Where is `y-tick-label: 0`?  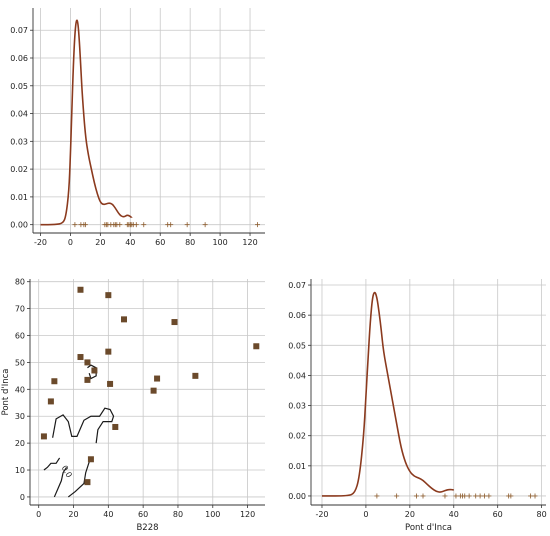
y-tick-label: 0 is located at coordinates (22, 497).